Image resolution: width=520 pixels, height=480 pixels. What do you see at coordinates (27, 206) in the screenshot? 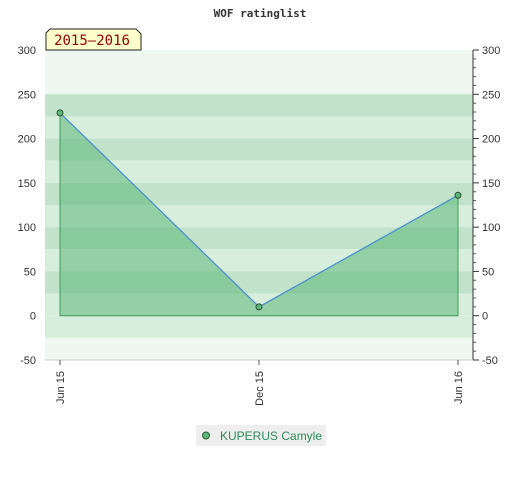
I see `y-axis-left: -50 0 50 100 150 200 250 300` at bounding box center [27, 206].